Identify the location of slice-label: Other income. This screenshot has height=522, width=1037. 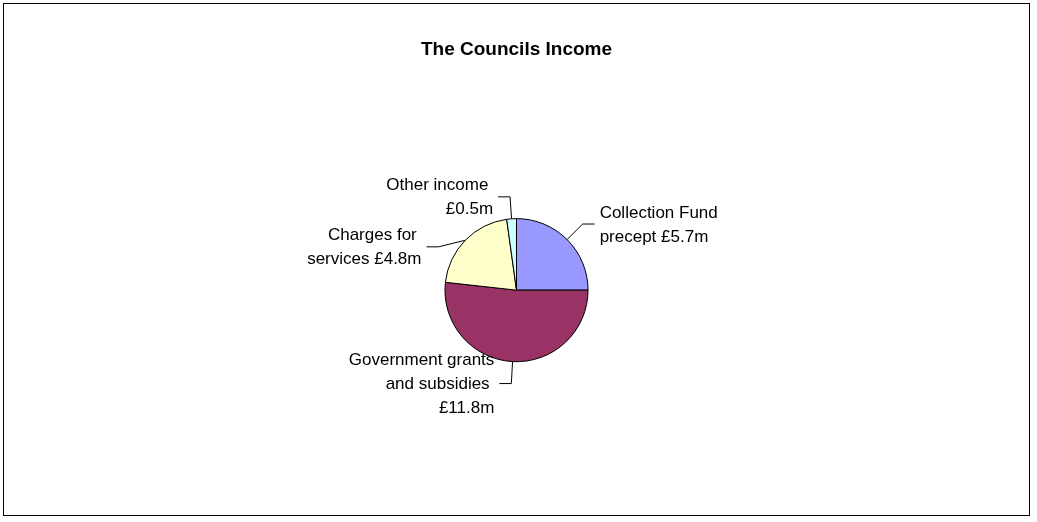
(440, 185).